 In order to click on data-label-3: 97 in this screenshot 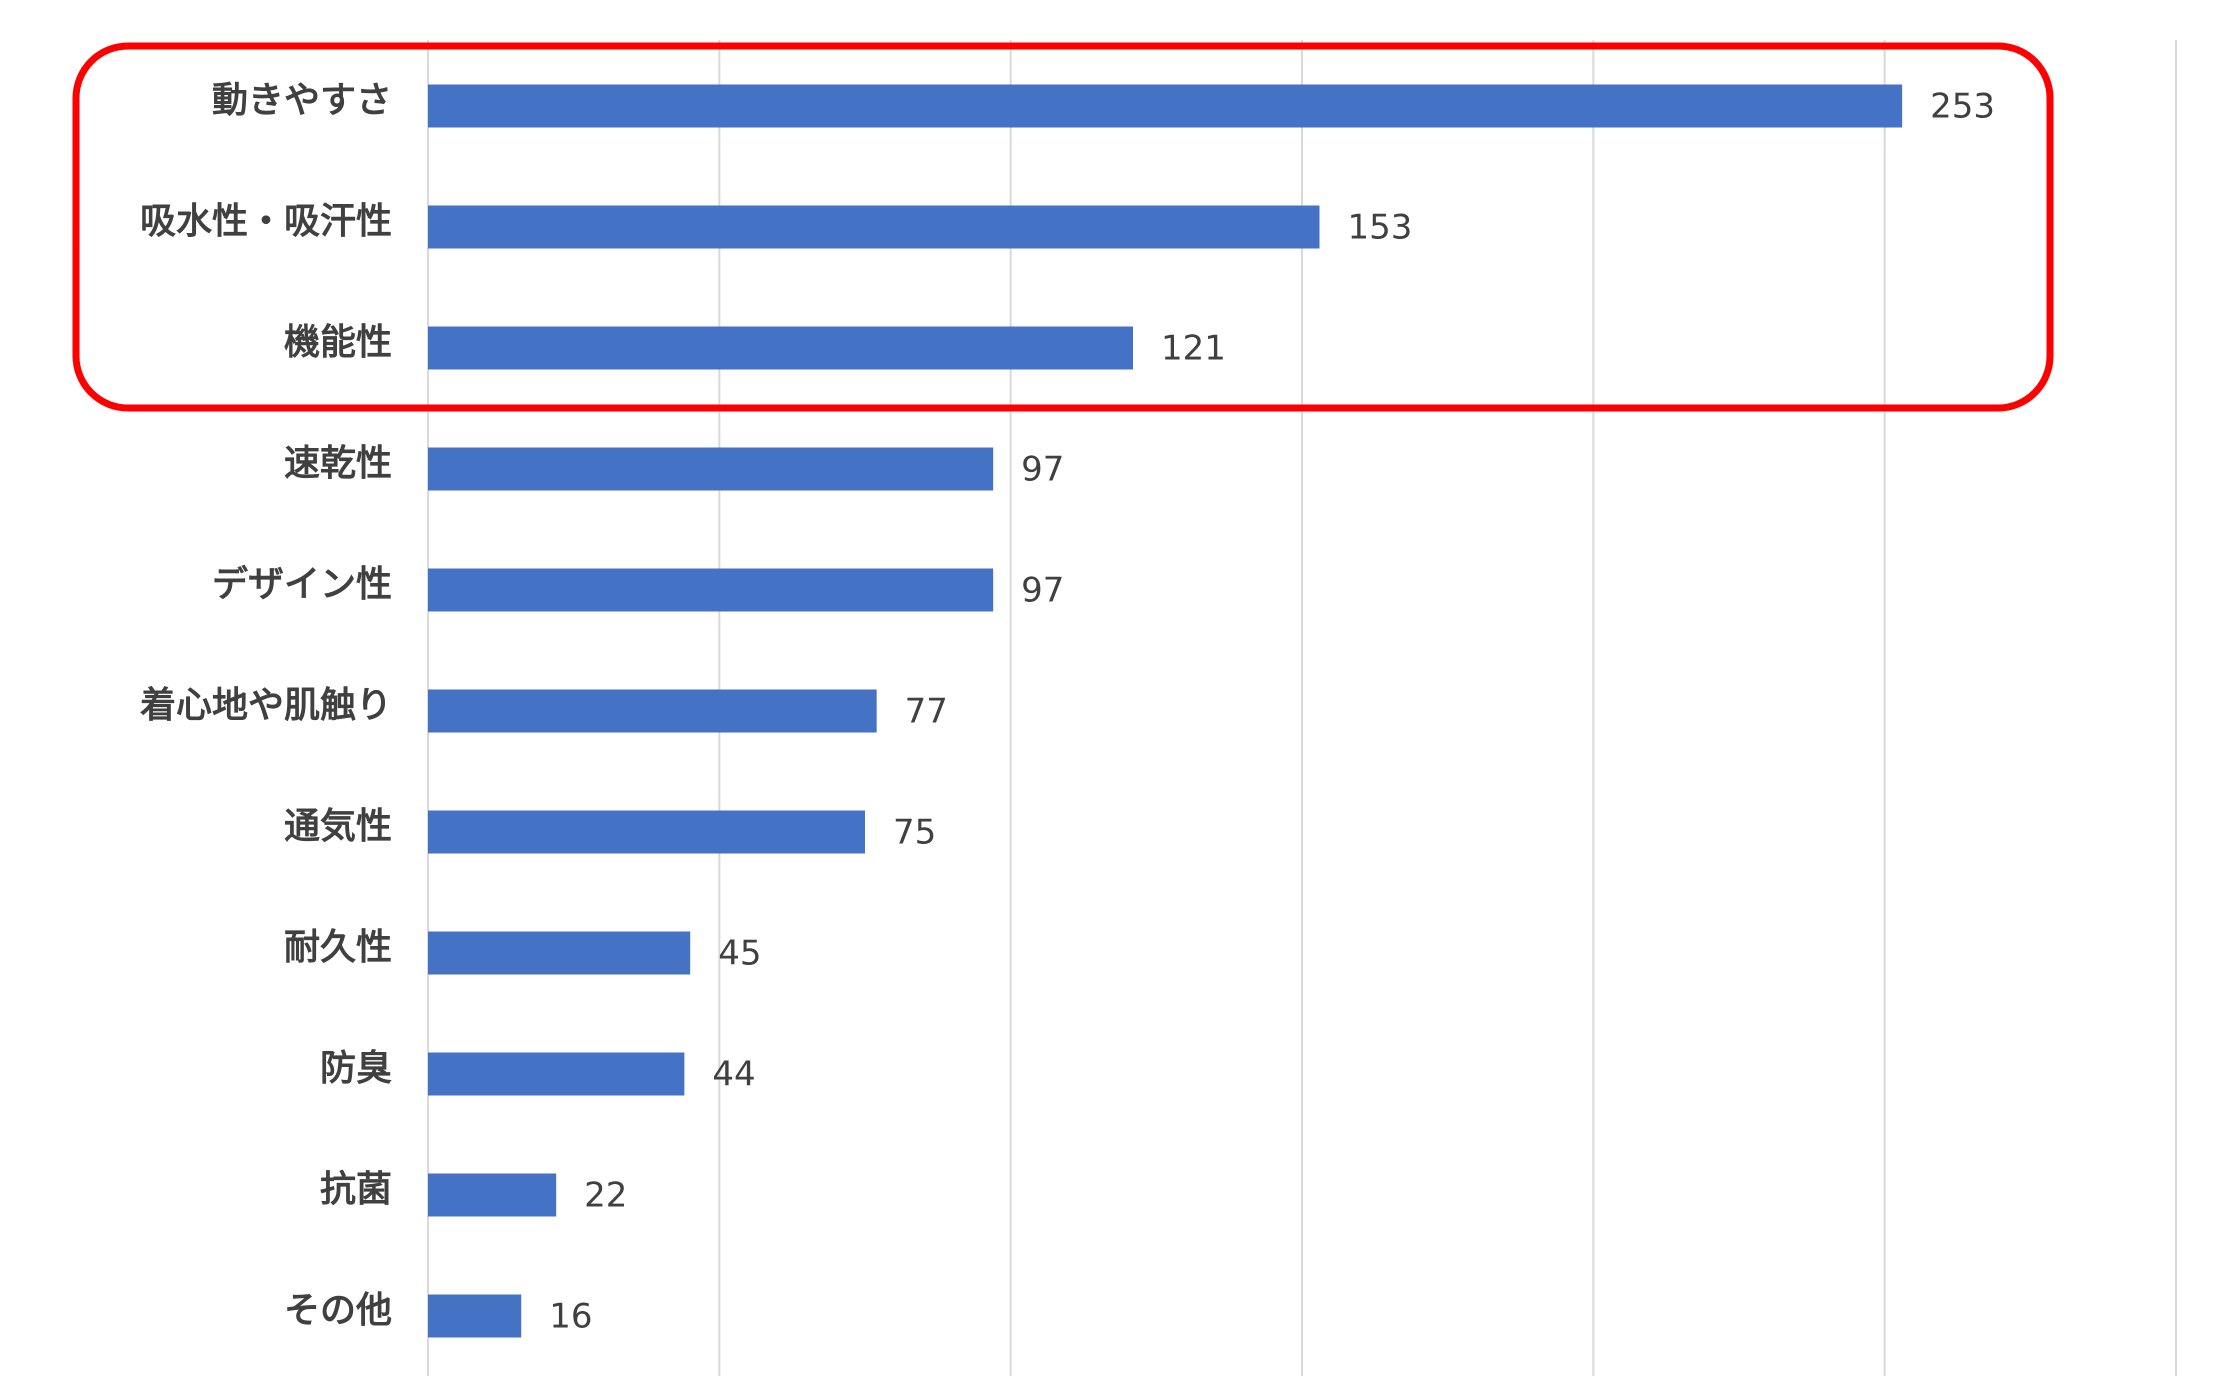, I will do `click(1042, 470)`.